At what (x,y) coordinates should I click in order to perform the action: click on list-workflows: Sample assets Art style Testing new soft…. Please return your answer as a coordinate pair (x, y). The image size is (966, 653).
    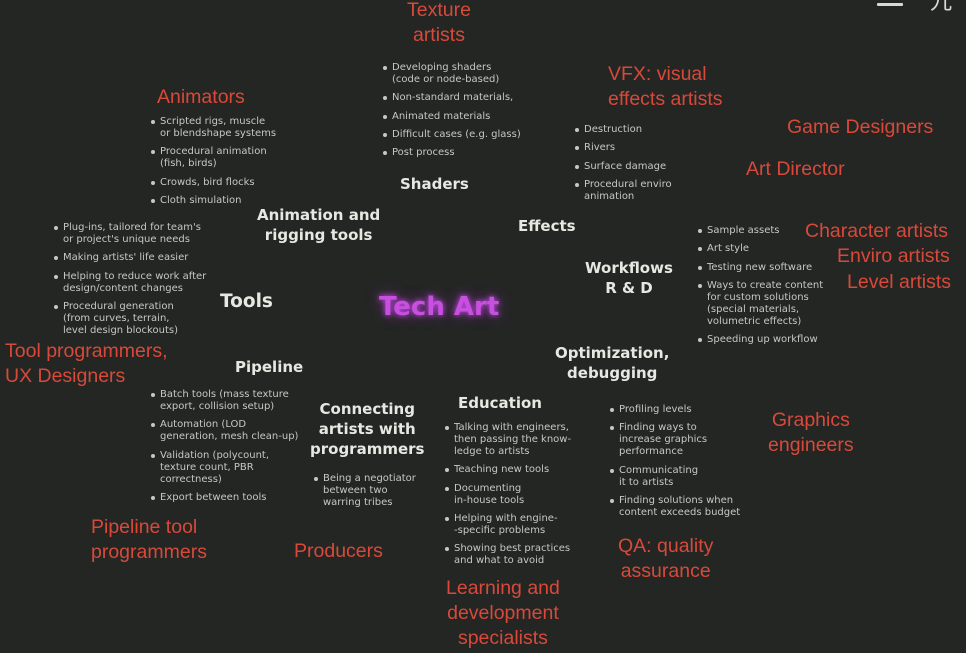
    Looking at the image, I should click on (760, 288).